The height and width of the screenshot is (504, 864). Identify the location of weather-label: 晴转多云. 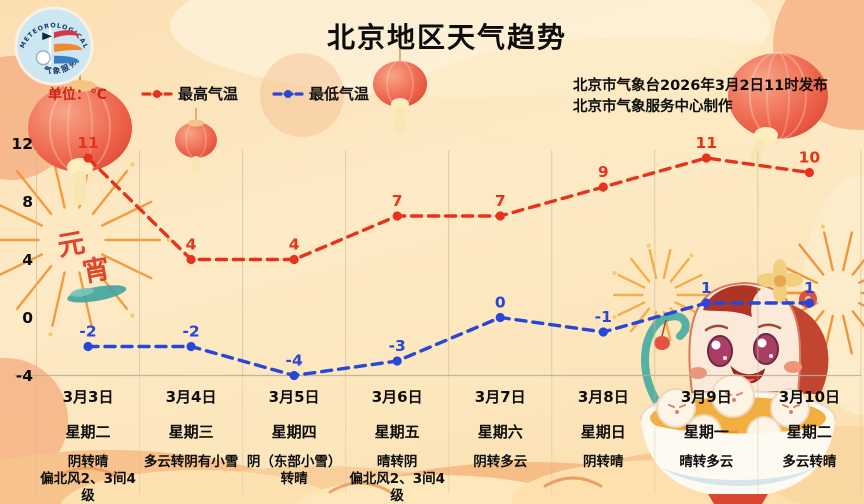
(706, 462).